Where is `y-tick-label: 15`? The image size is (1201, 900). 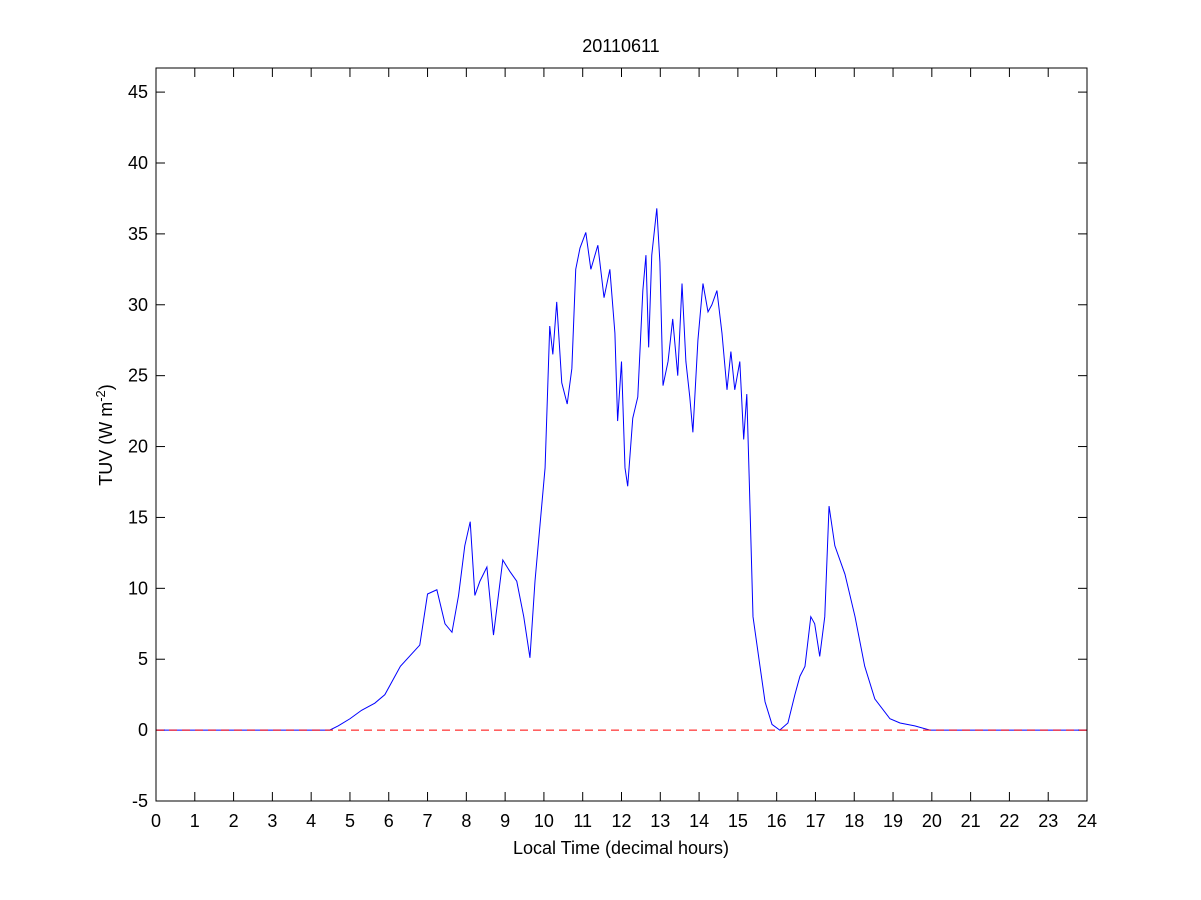 y-tick-label: 15 is located at coordinates (138, 517).